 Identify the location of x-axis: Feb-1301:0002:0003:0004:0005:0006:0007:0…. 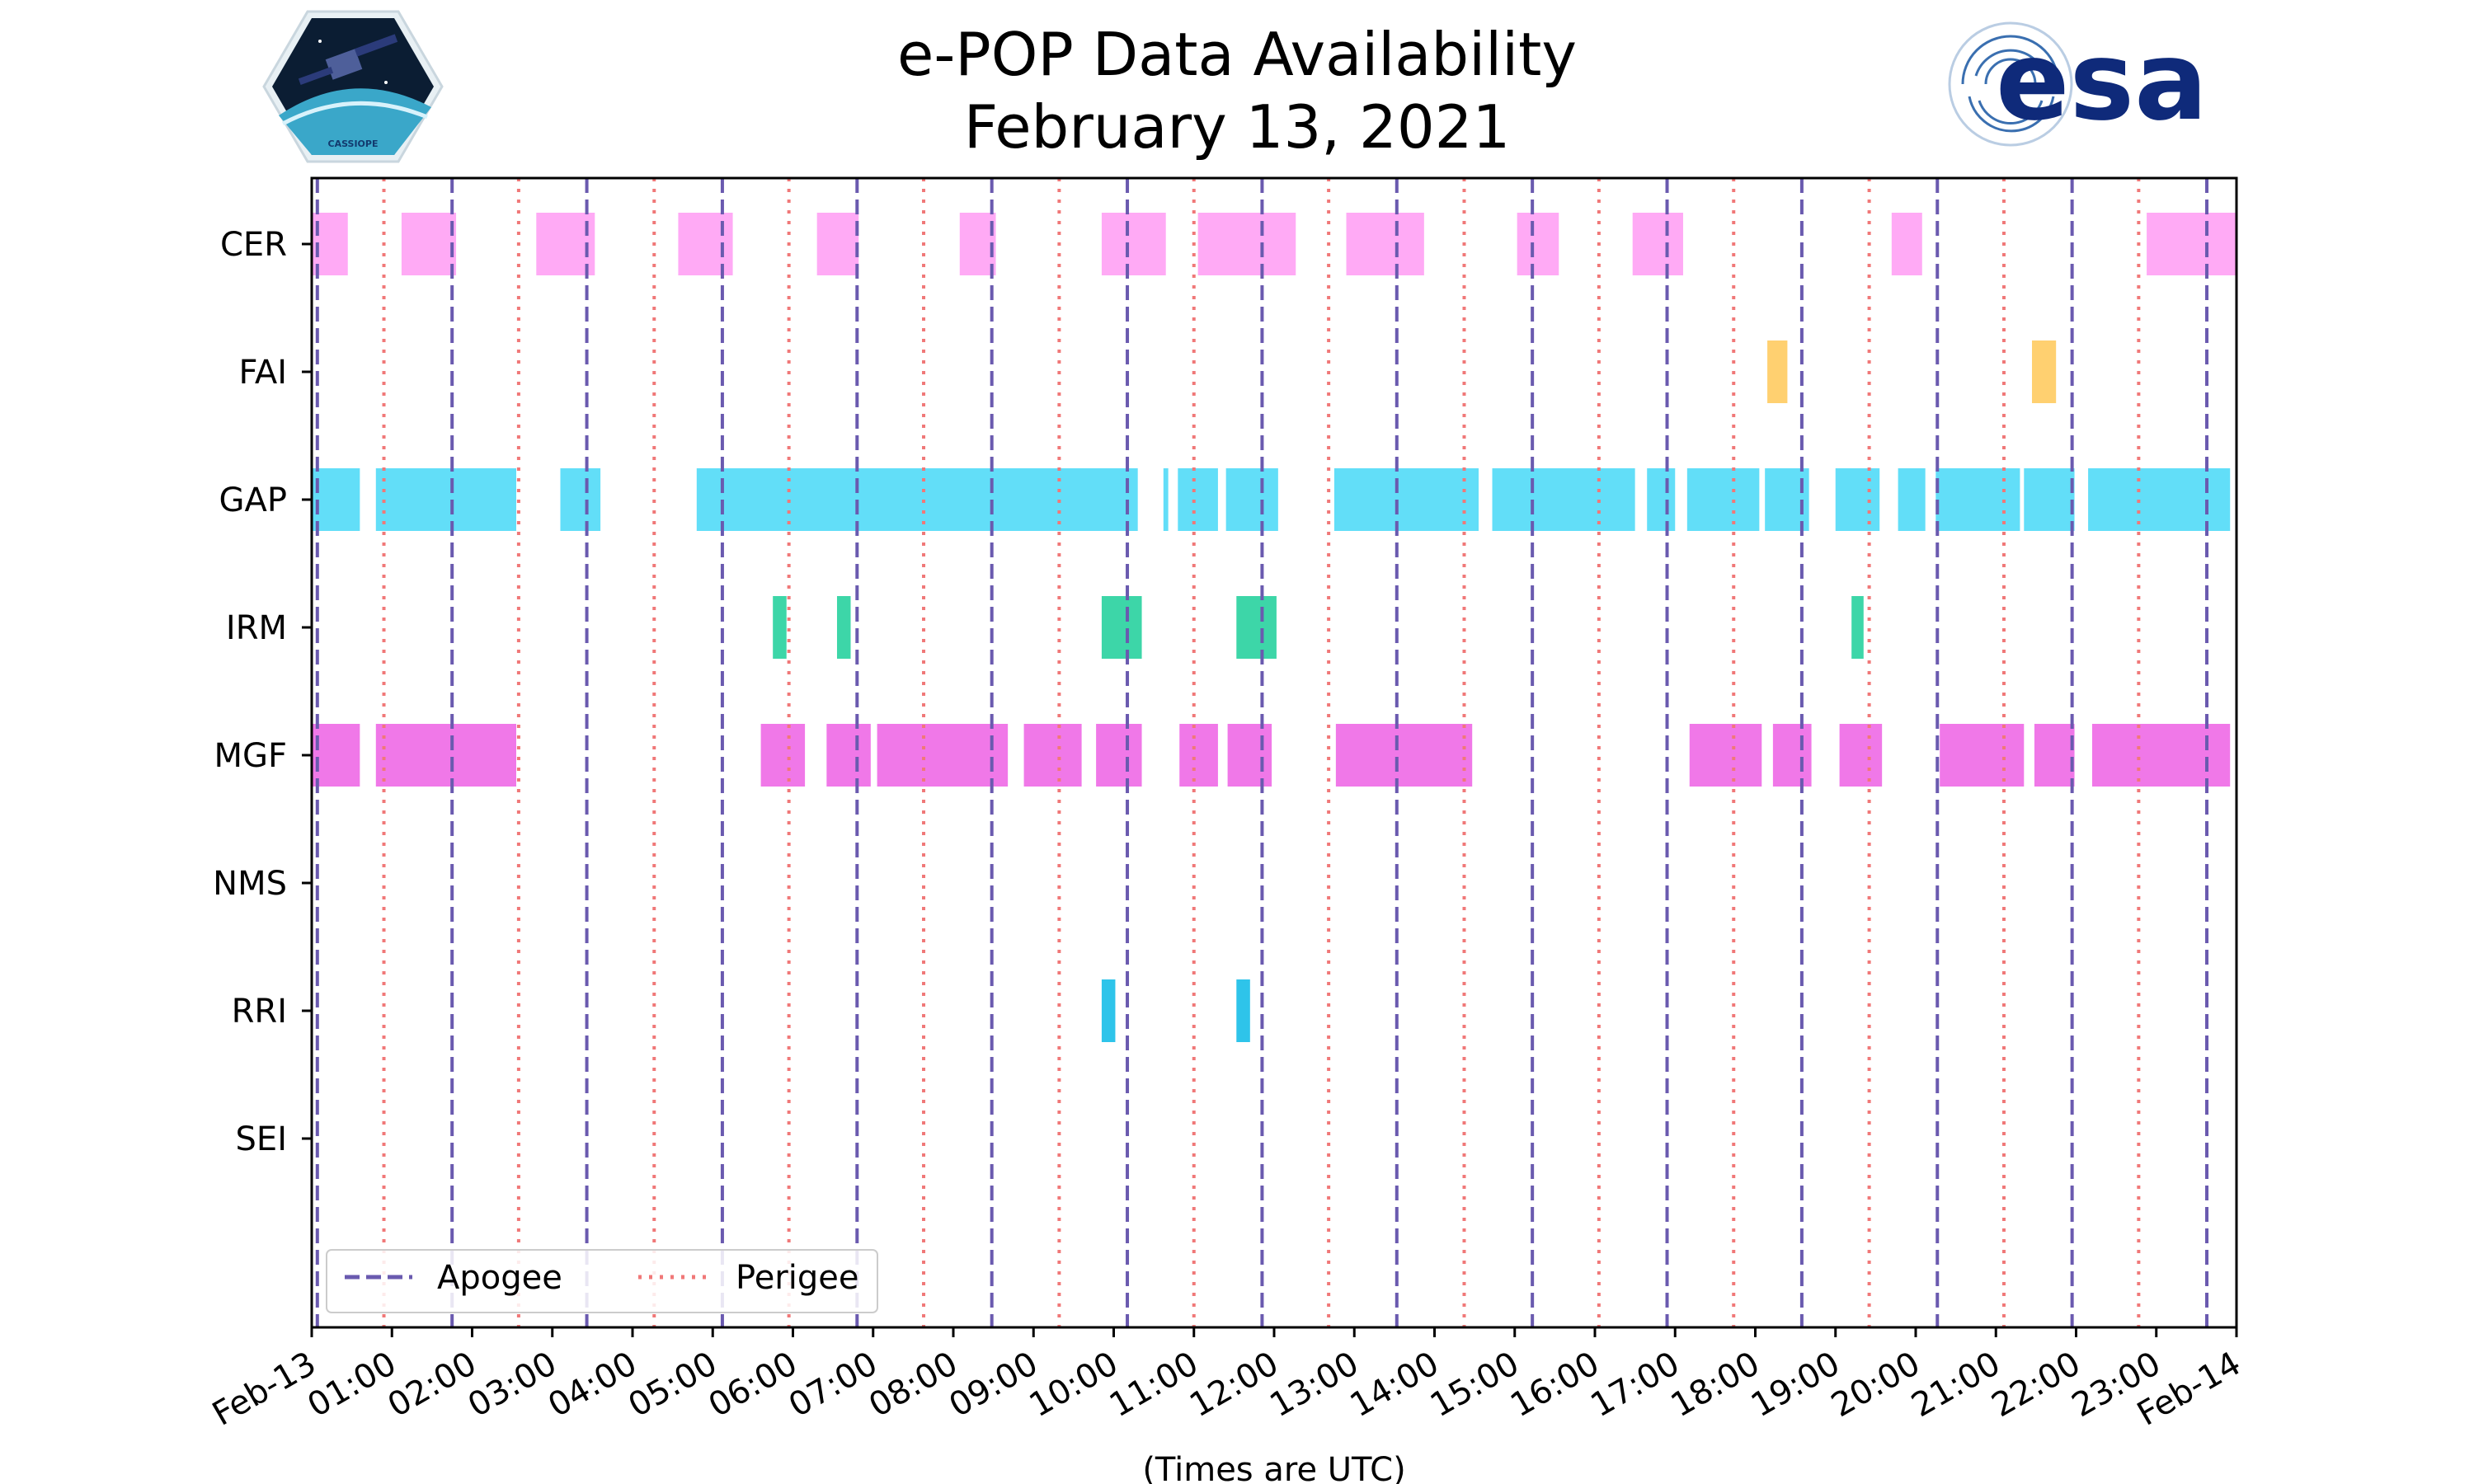
(1226, 1380).